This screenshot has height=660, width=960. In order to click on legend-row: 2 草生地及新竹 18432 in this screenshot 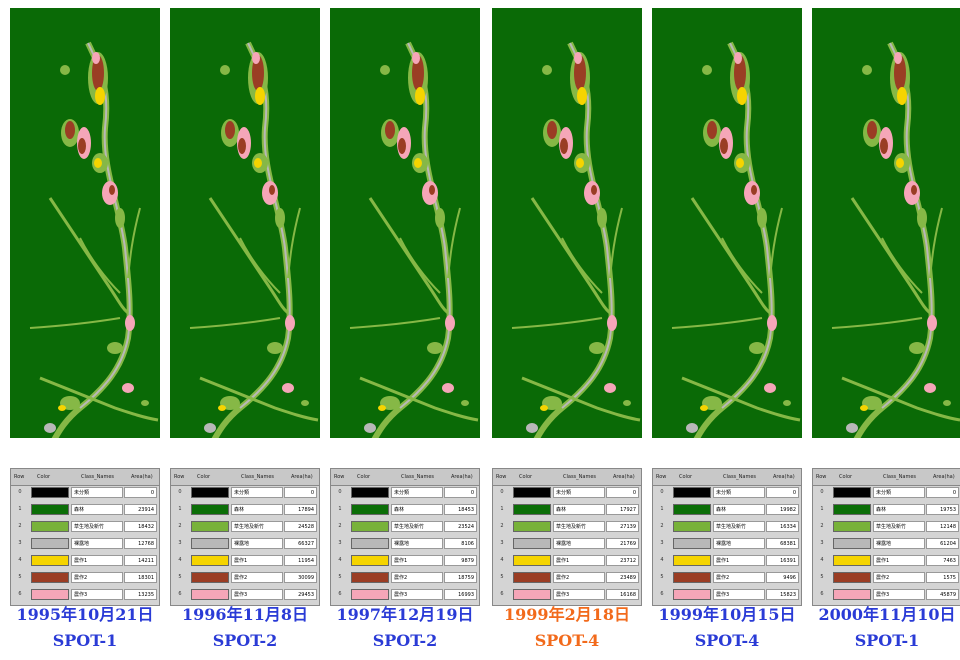, I will do `click(85, 526)`.